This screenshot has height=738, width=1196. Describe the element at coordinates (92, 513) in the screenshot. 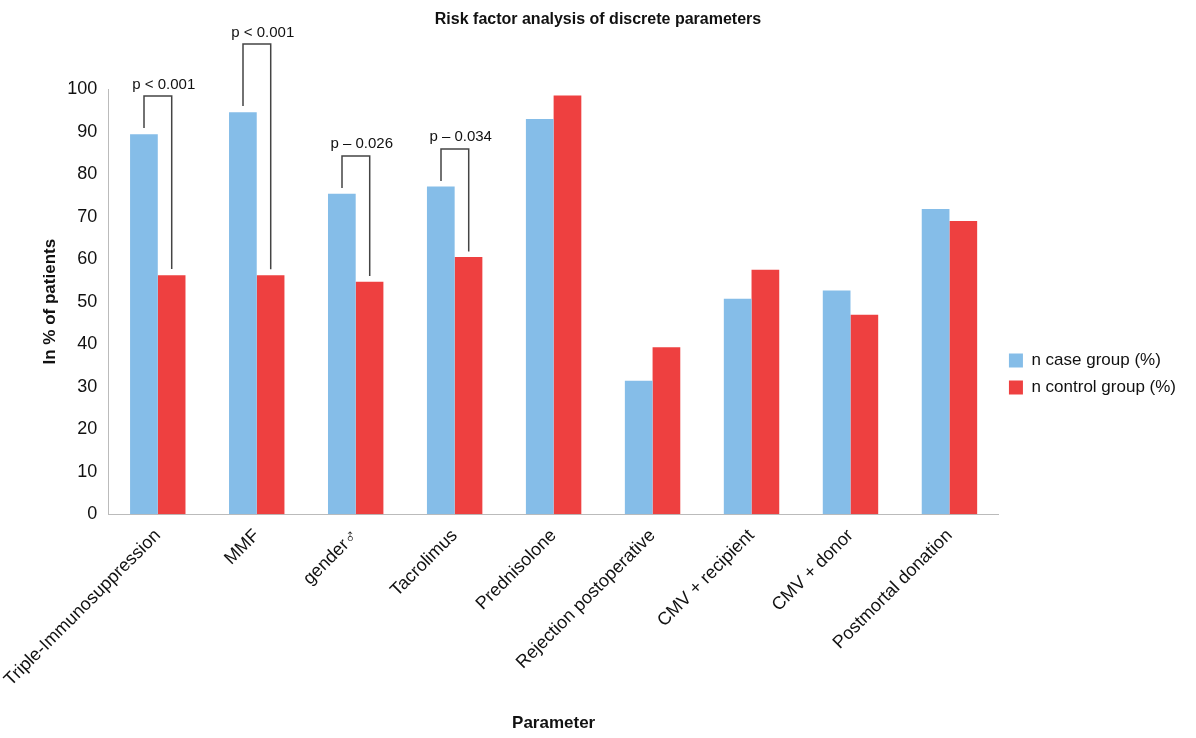

I see `y-tick-label: 0` at that location.